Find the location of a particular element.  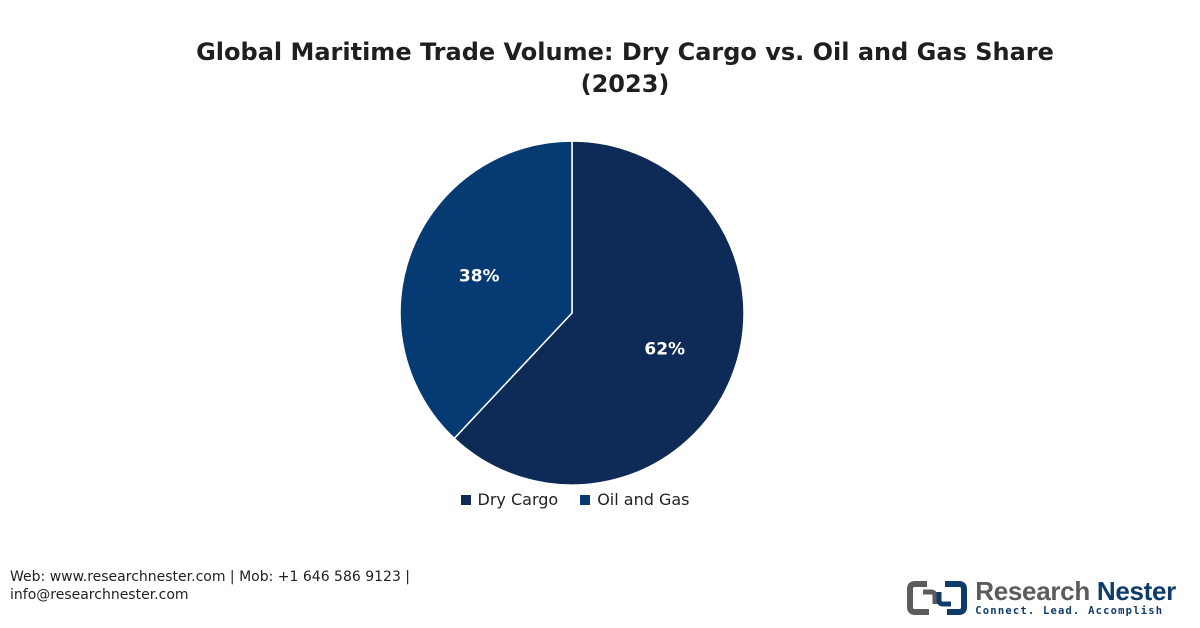

brand-name: Research Nester is located at coordinates (1075, 591).